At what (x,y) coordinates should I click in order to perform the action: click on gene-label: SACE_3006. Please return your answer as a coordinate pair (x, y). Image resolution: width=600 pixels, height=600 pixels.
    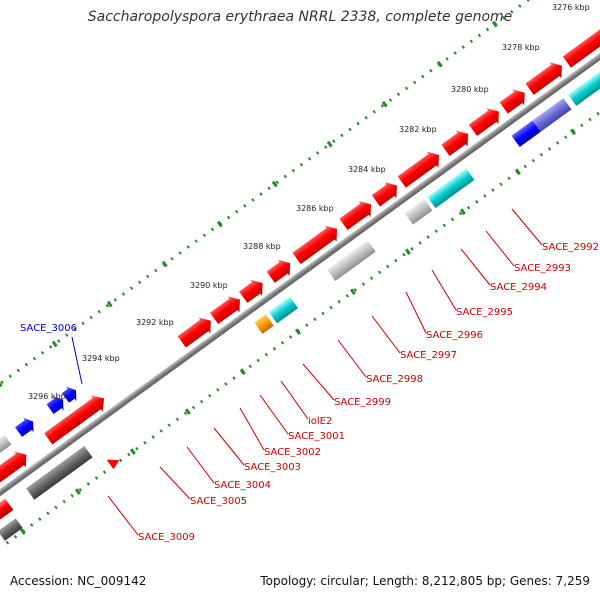
    Looking at the image, I should click on (48, 328).